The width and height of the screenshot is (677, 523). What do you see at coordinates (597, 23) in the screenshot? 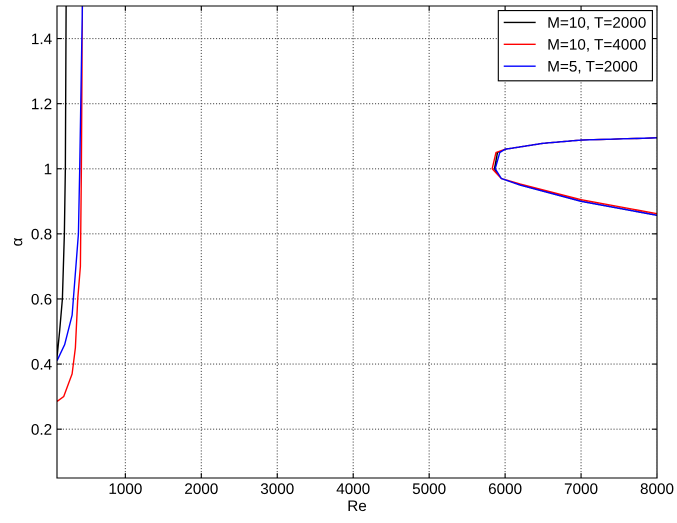
I see `legend-label: M=10, T=2000` at bounding box center [597, 23].